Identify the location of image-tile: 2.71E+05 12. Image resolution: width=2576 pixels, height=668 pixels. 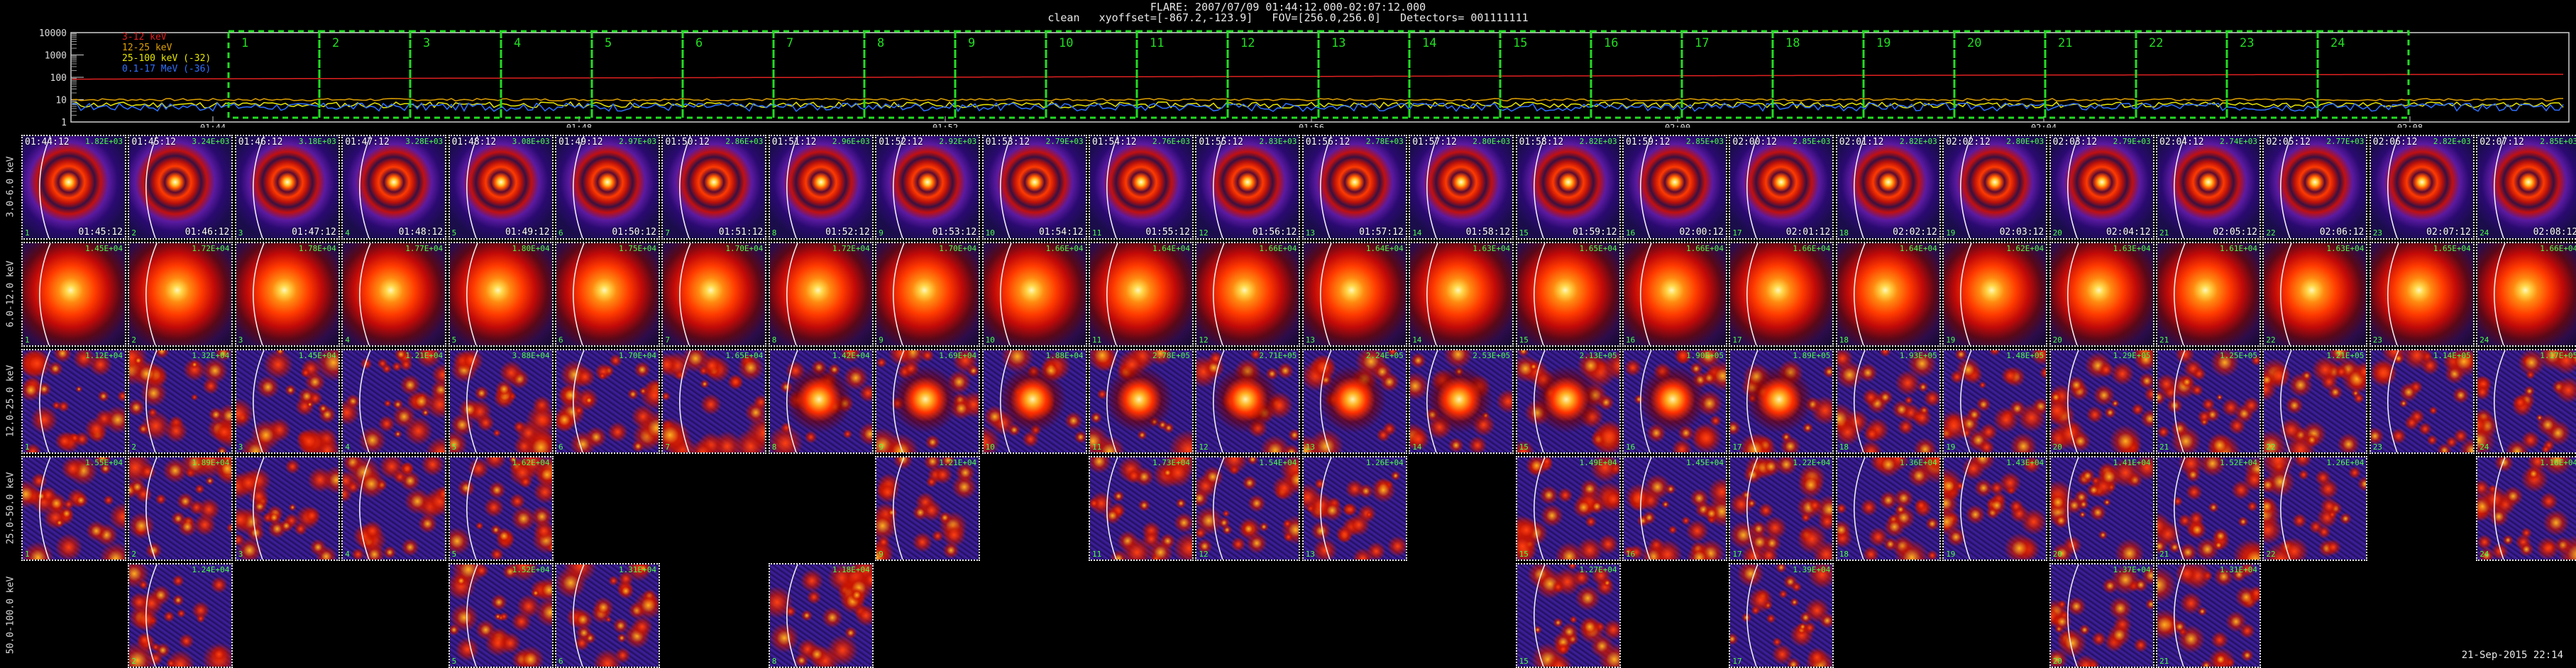
(1248, 401).